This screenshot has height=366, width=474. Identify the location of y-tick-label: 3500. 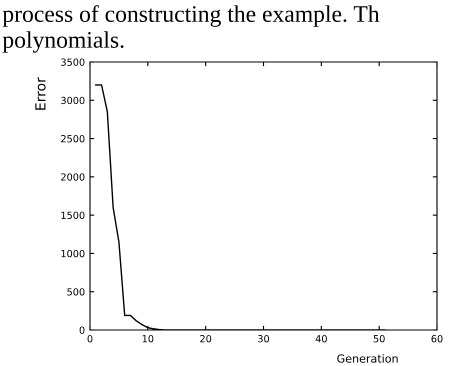
(72, 62).